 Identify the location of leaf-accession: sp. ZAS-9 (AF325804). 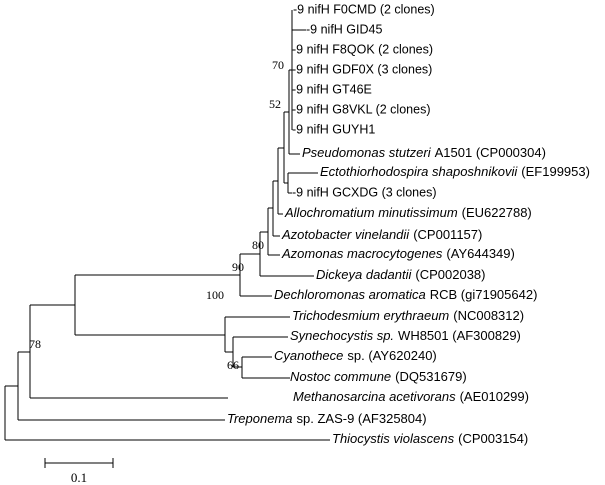
(362, 418).